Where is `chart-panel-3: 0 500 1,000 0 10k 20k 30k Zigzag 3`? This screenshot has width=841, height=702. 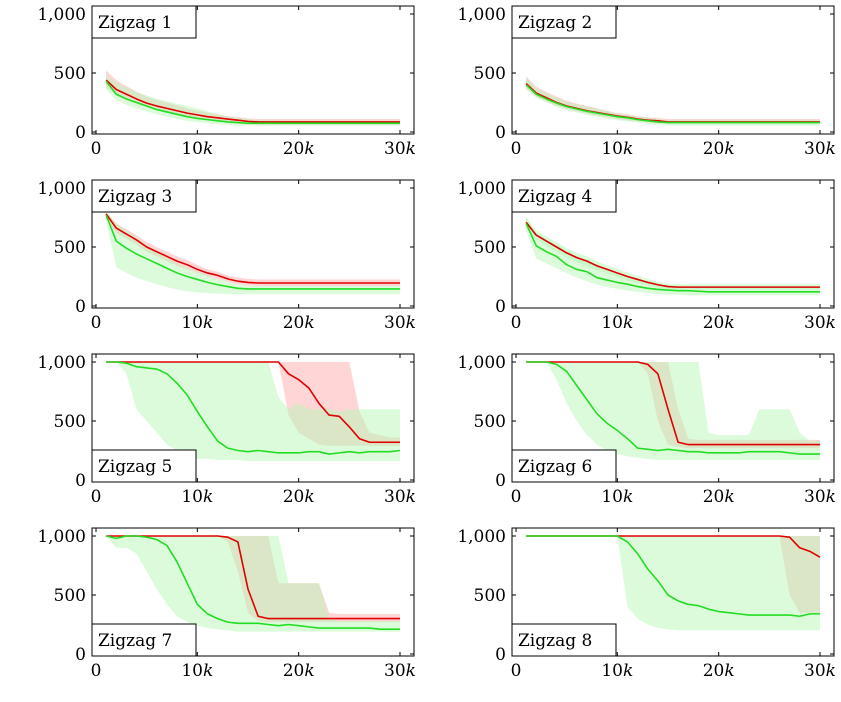 chart-panel-3: 0 500 1,000 0 10k 20k 30k Zigzag 3 is located at coordinates (226, 256).